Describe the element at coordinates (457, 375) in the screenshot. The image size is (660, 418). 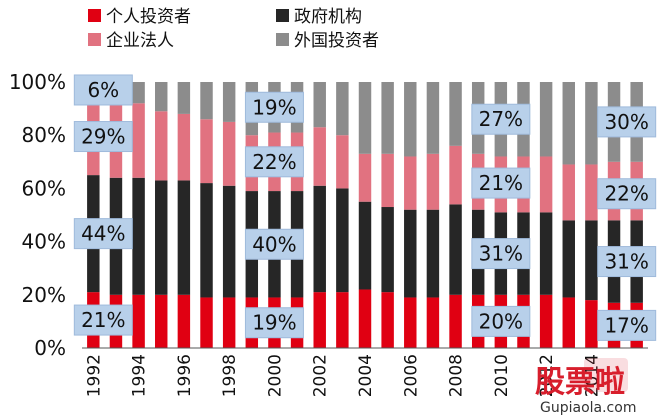
I see `x-tick-label: 2008` at that location.